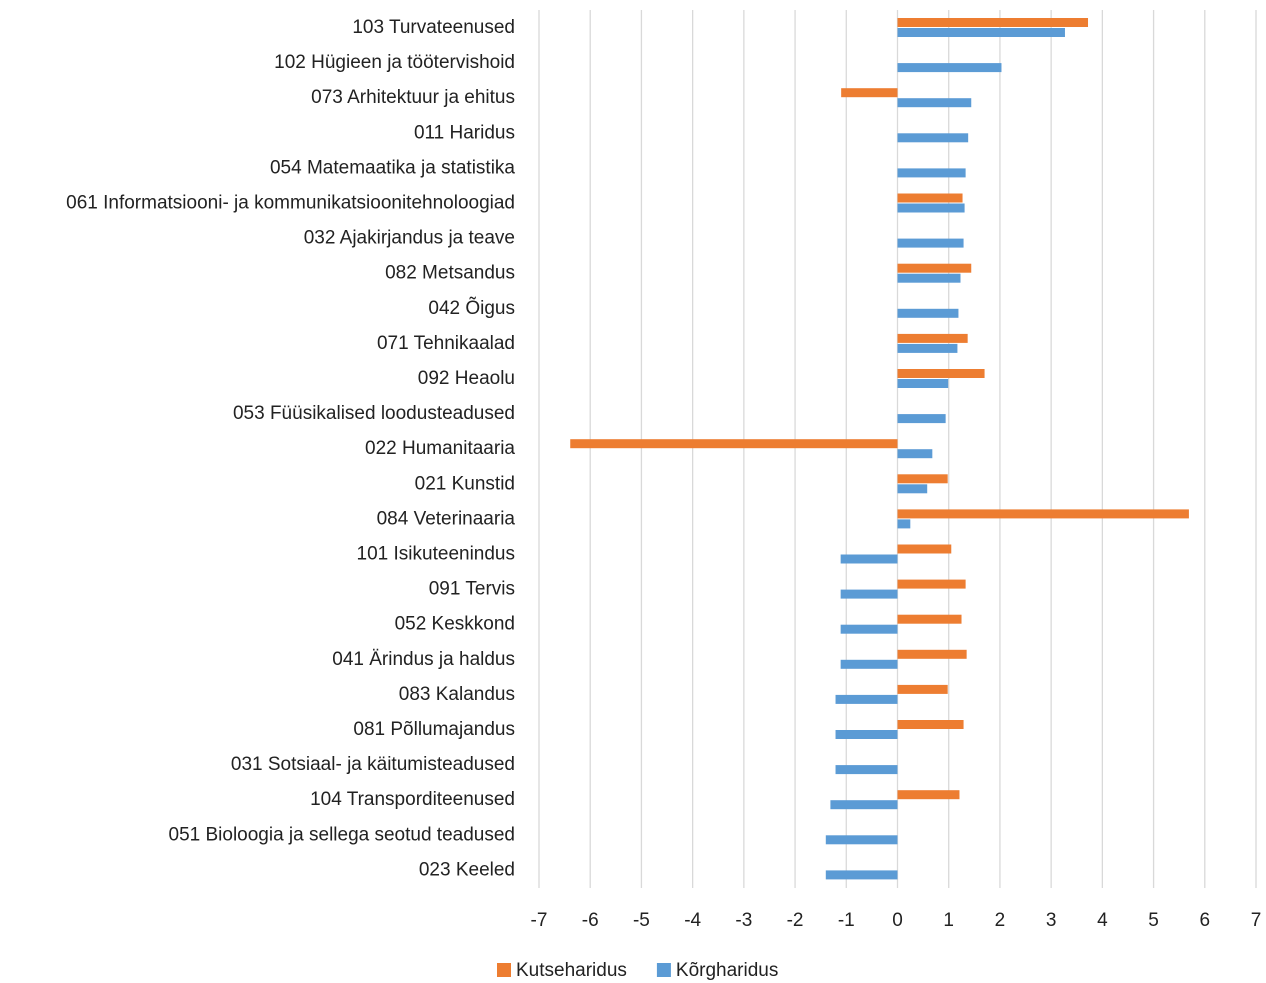  What do you see at coordinates (539, 920) in the screenshot?
I see `x-tick-label: -7` at bounding box center [539, 920].